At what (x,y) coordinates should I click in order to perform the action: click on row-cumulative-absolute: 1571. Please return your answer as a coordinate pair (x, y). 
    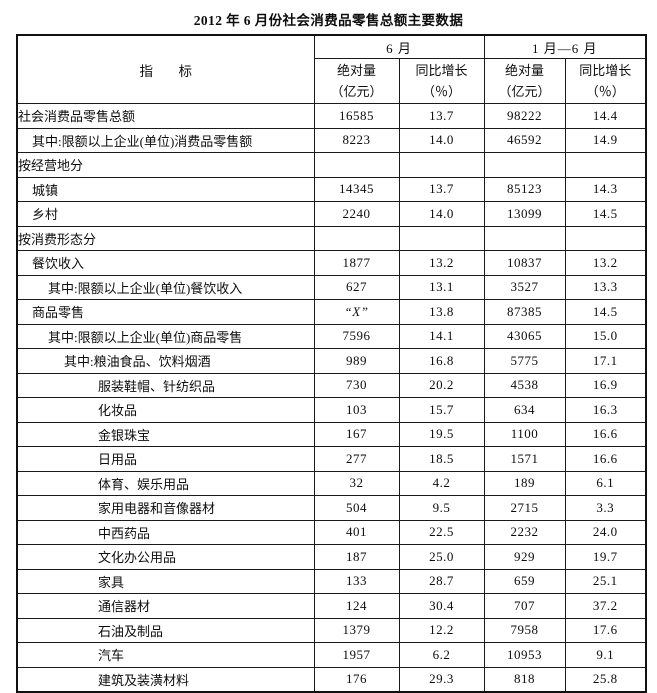
    Looking at the image, I should click on (524, 459).